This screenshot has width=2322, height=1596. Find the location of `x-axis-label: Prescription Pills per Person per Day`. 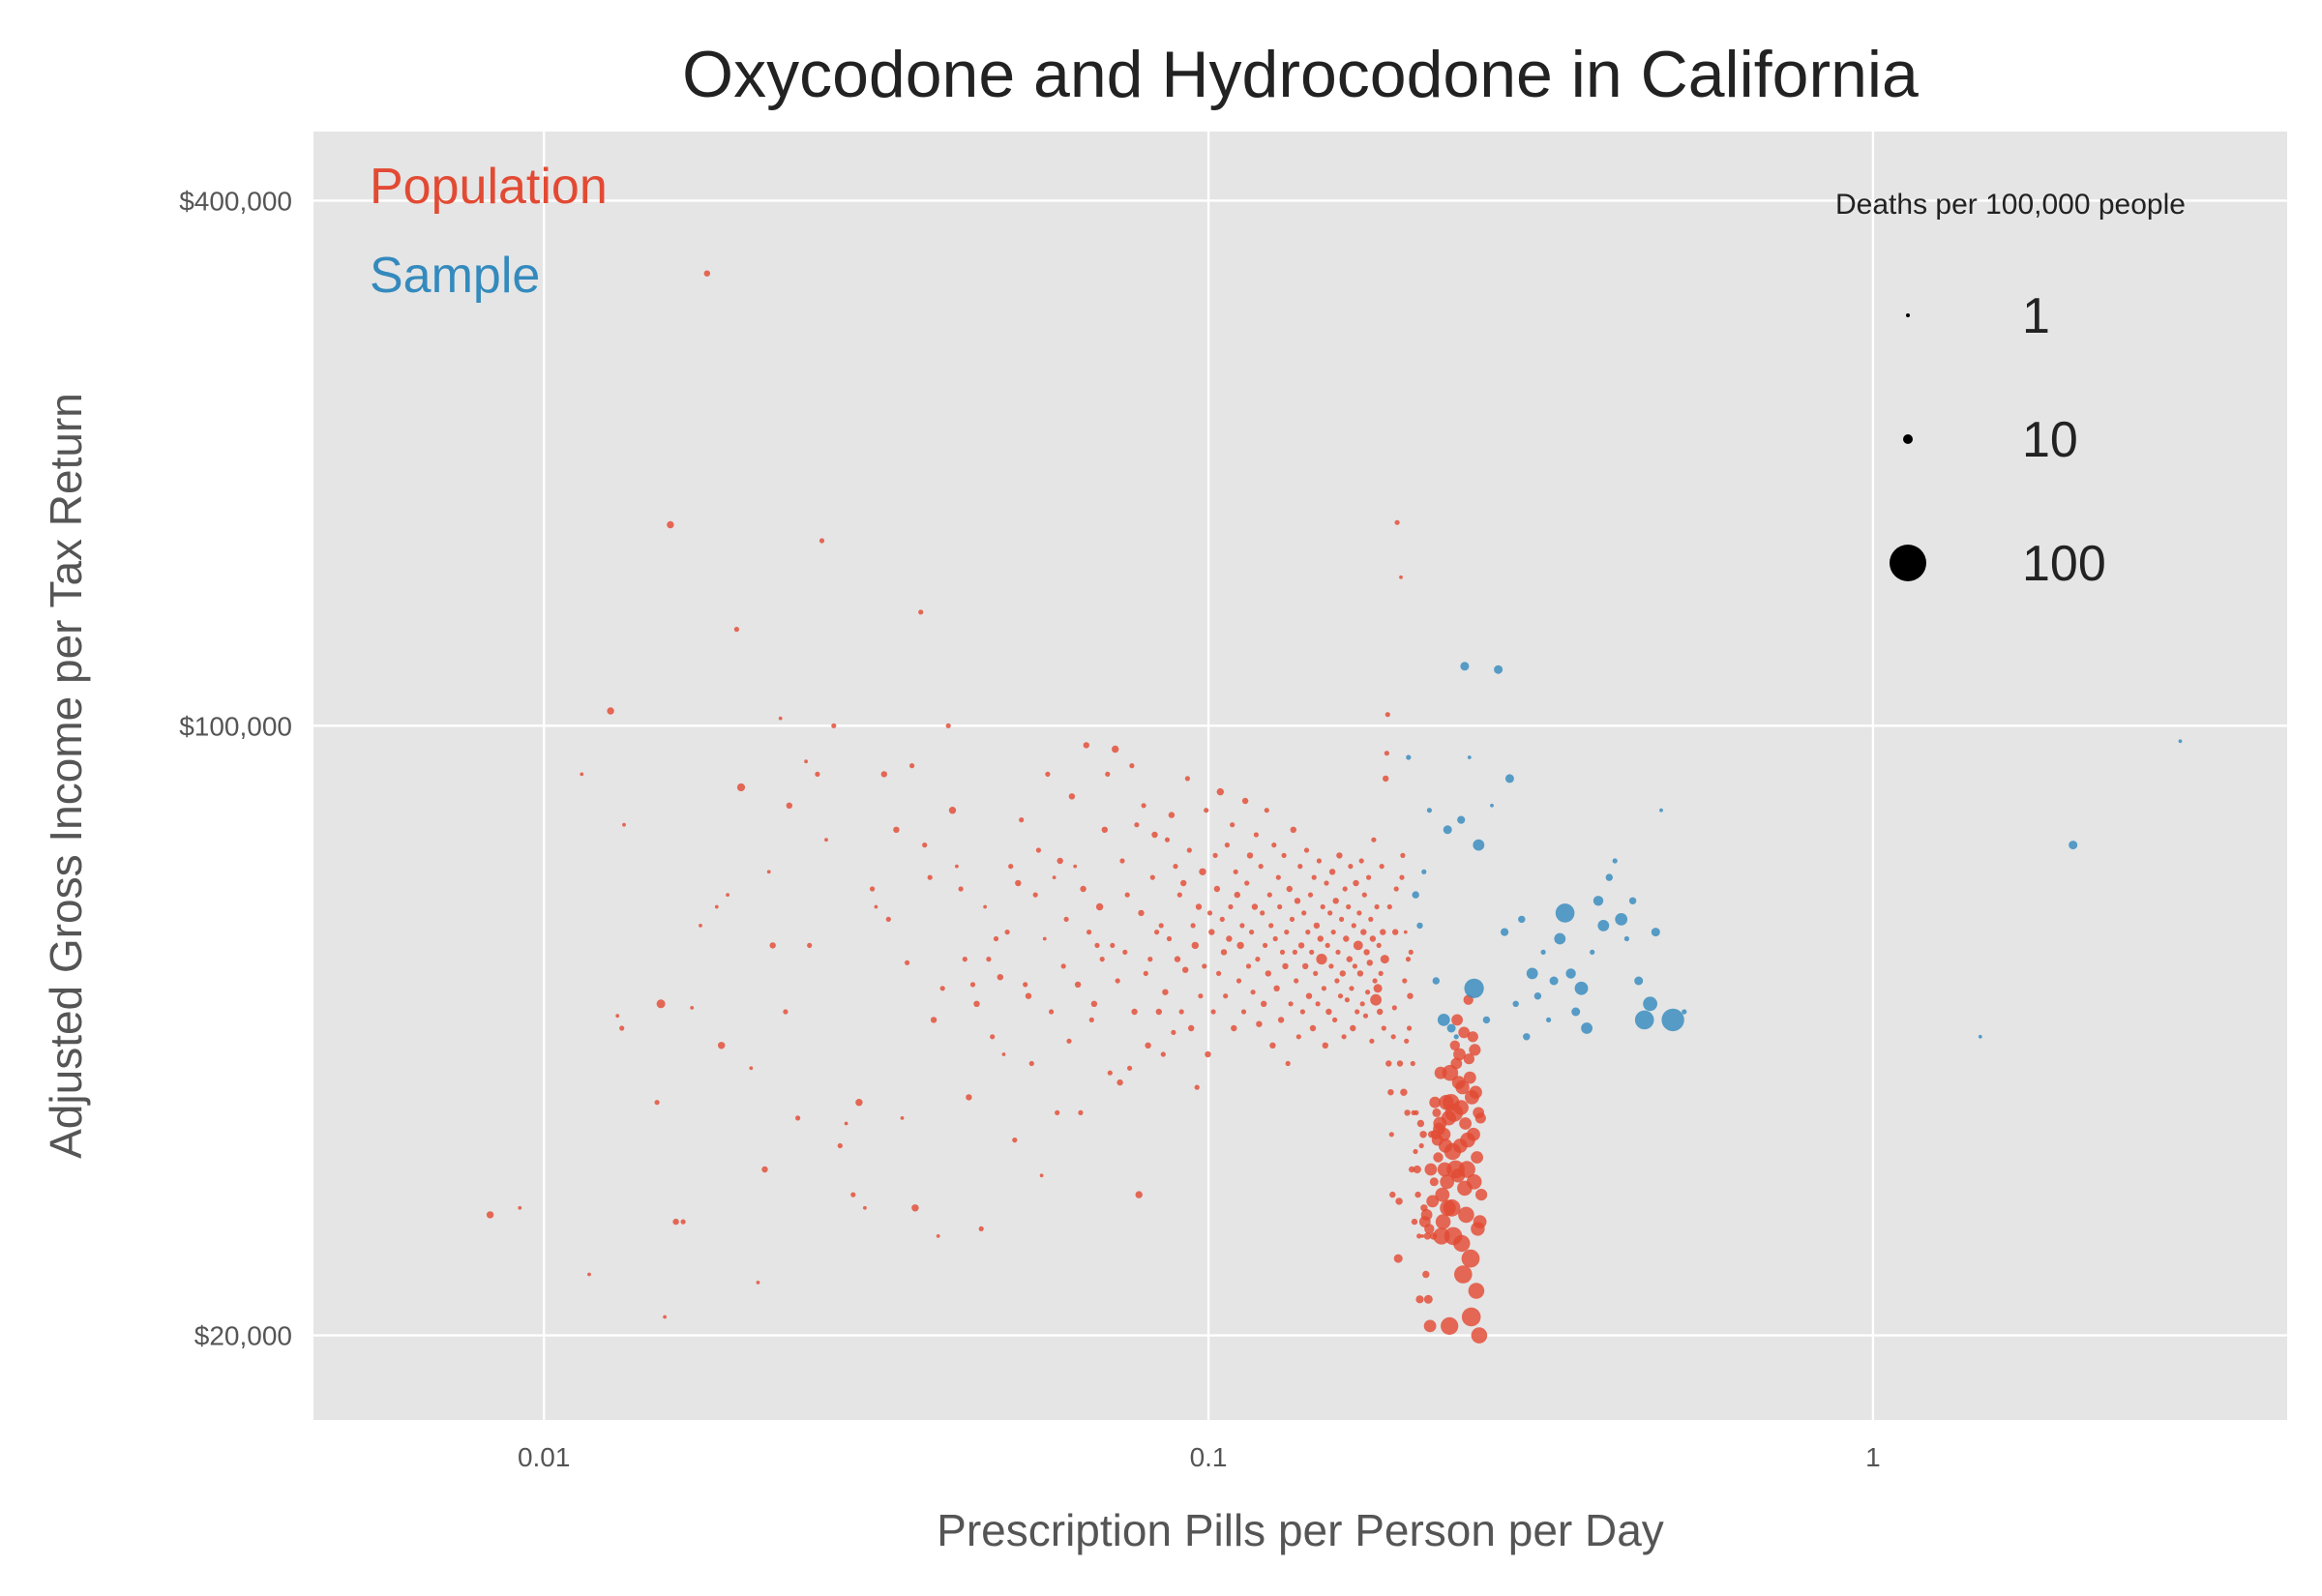

x-axis-label: Prescription Pills per Person per Day is located at coordinates (1300, 1530).